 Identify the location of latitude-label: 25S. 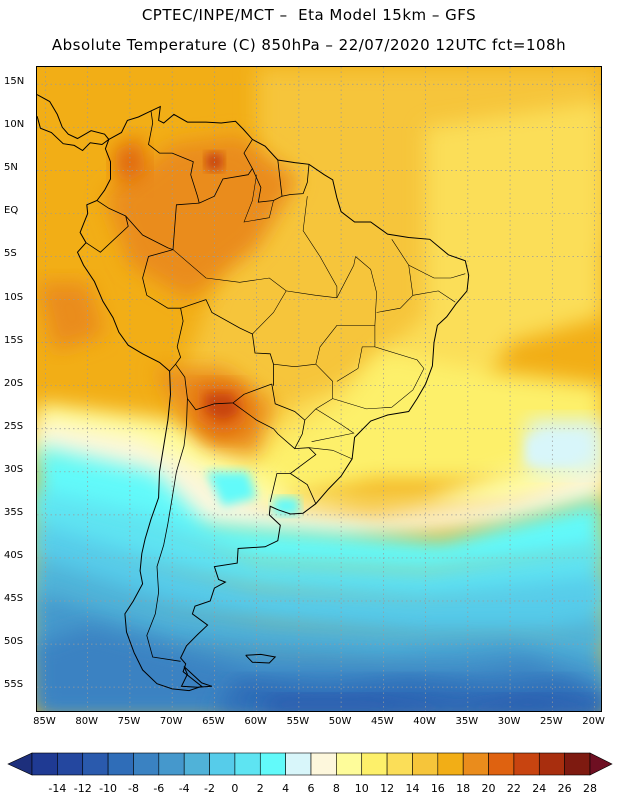
(14, 426).